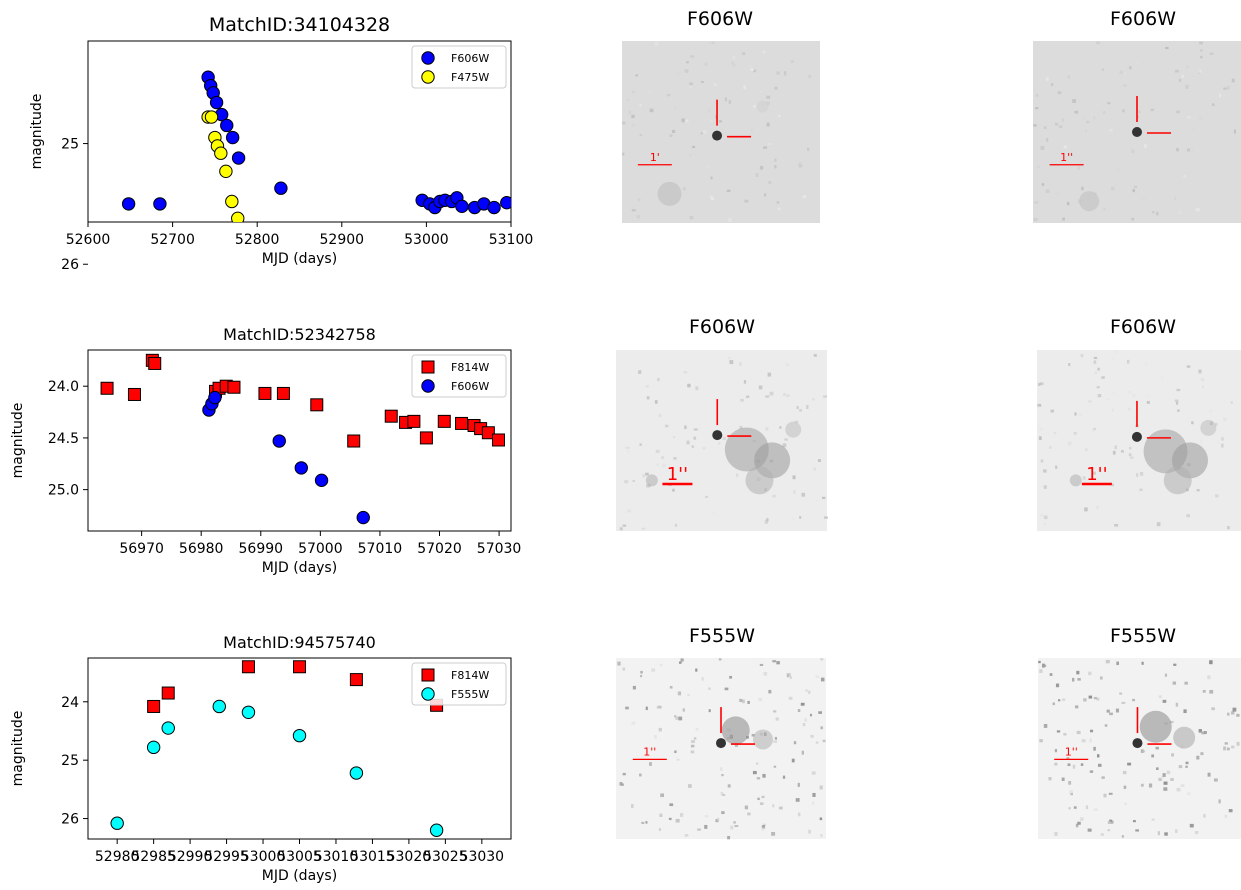 Image resolution: width=1241 pixels, height=890 pixels. Describe the element at coordinates (722, 423) in the screenshot. I see `image-stamp-3: F606W 1''` at that location.